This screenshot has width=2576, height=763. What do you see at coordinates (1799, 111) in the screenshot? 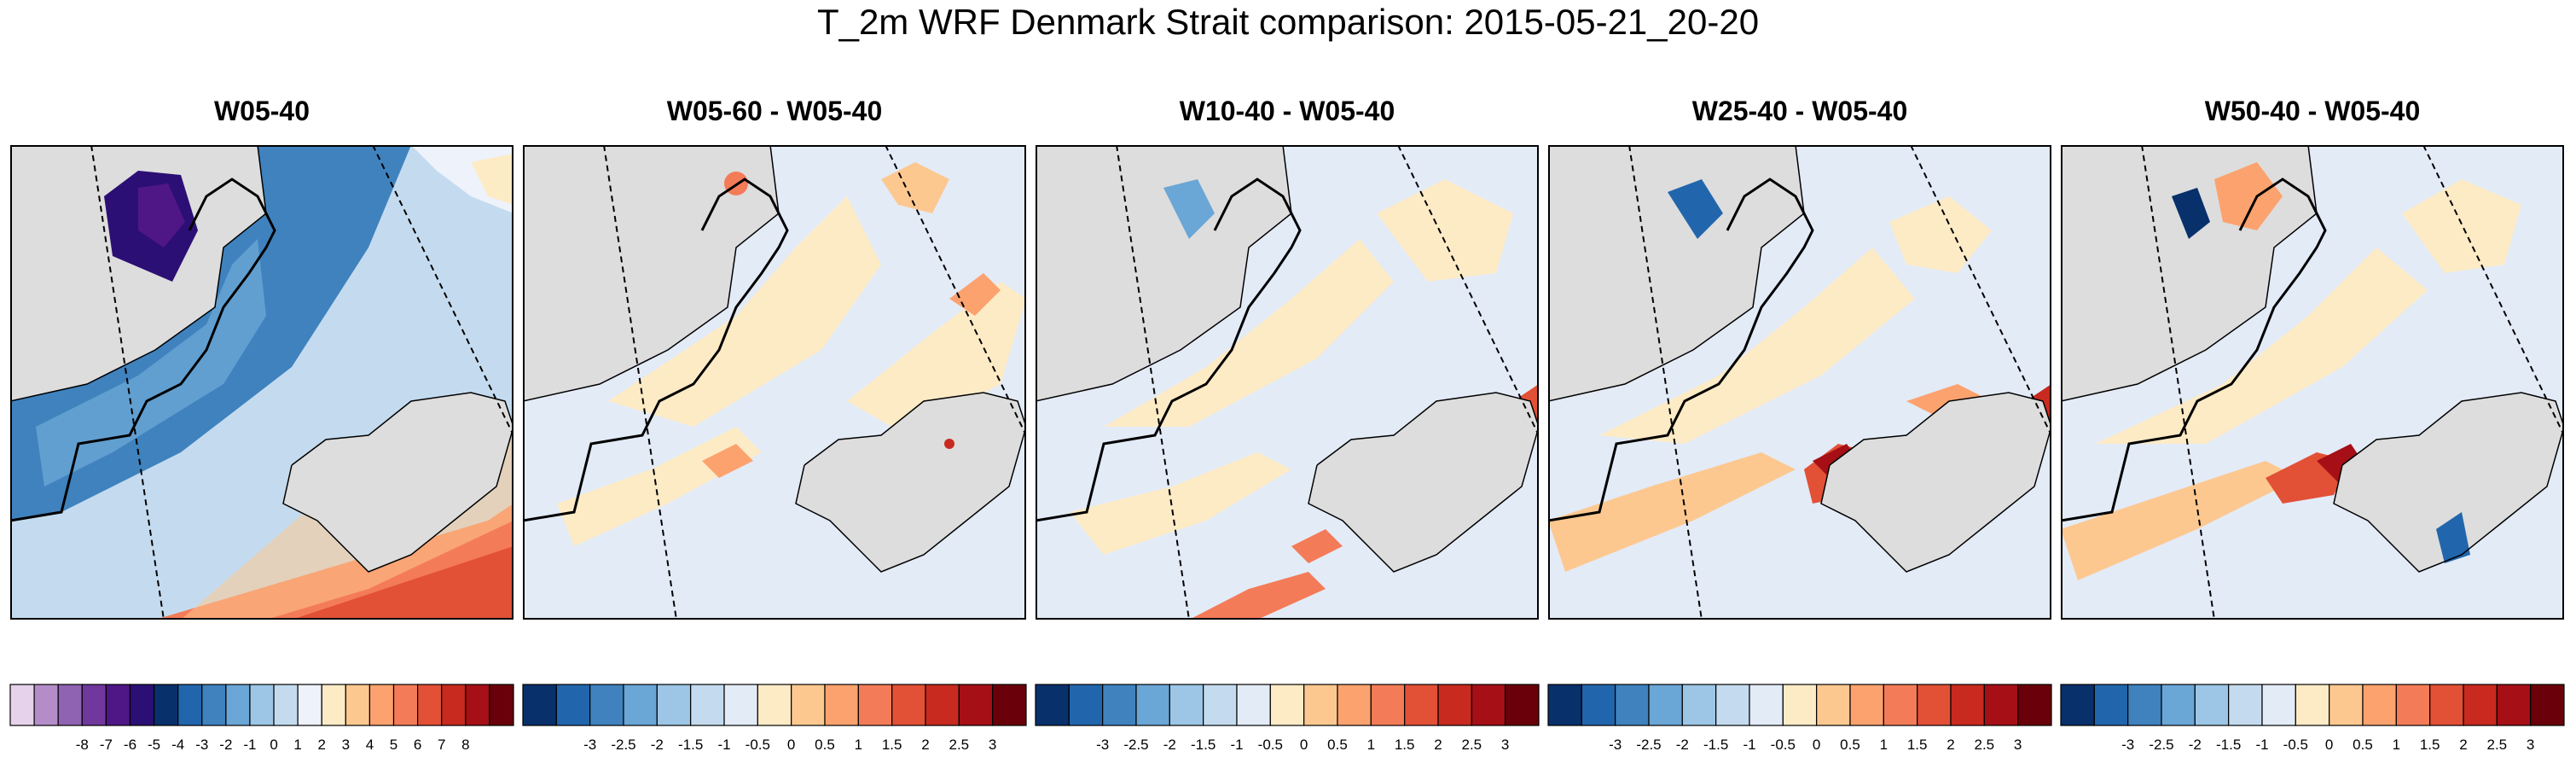
I see `panel-title-4: W25-40 - W05-40` at bounding box center [1799, 111].